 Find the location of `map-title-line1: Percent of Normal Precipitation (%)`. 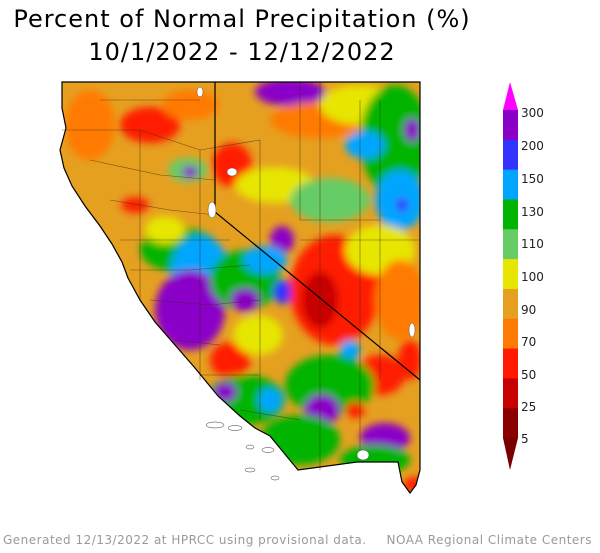

map-title-line1: Percent of Normal Precipitation (%) is located at coordinates (242, 19).